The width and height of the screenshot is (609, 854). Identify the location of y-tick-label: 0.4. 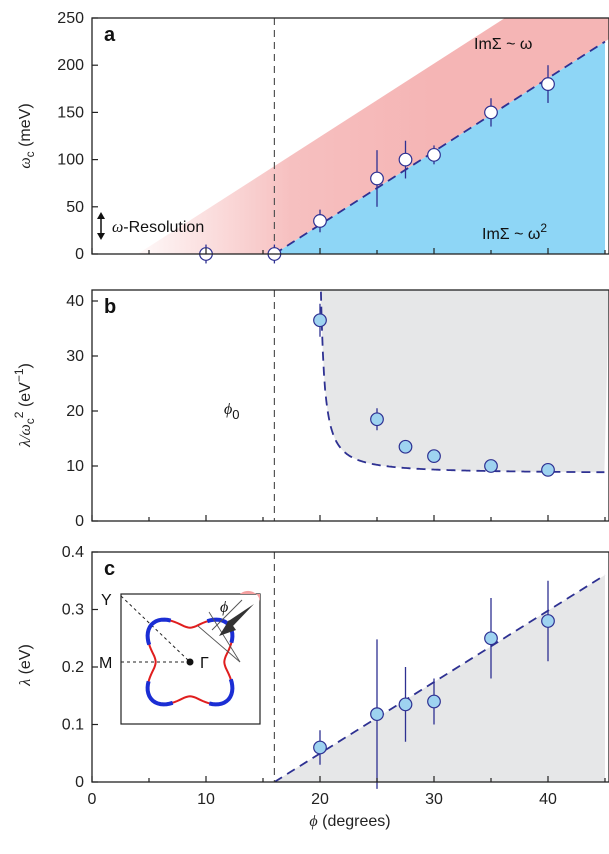
(73, 552).